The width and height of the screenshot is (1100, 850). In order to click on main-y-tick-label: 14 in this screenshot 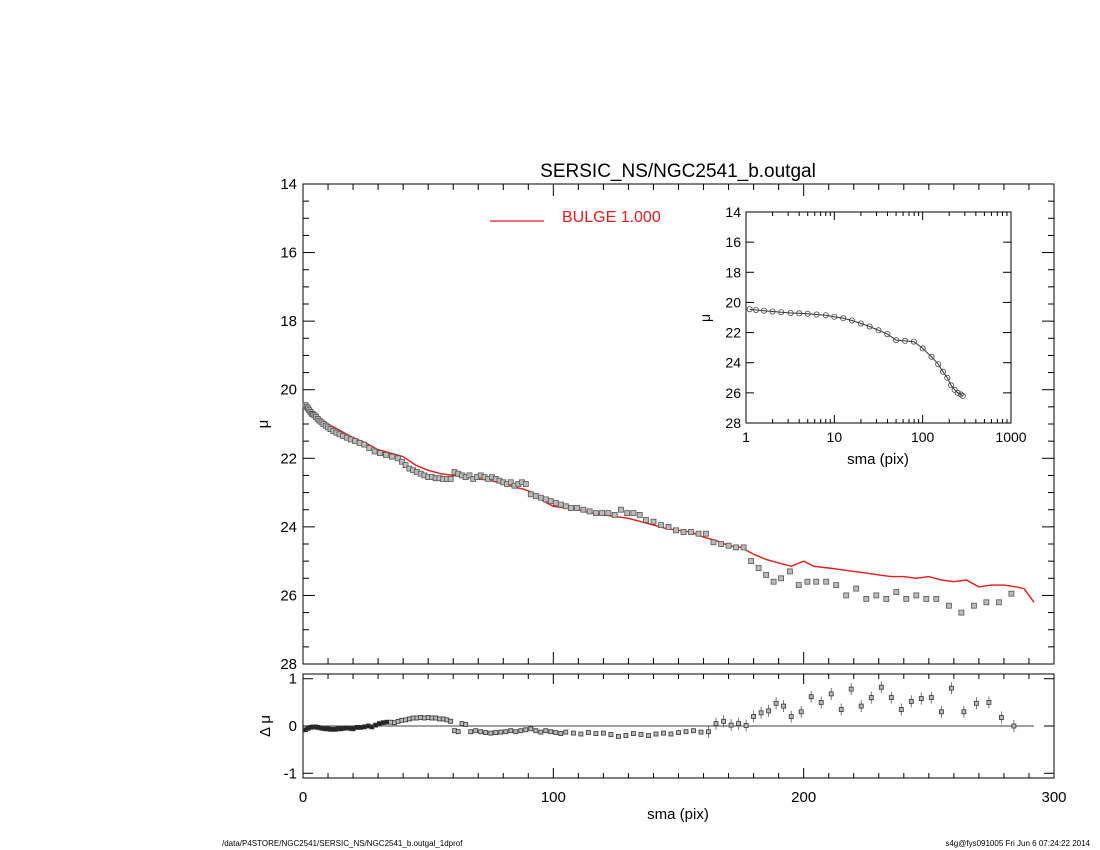, I will do `click(288, 184)`.